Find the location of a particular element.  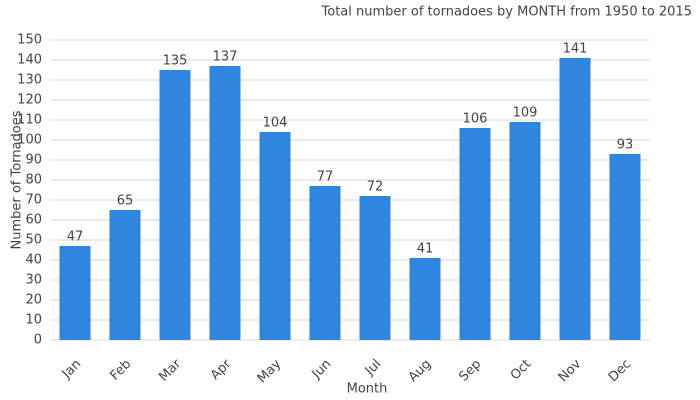

y-tick-label: 140 is located at coordinates (29, 60).